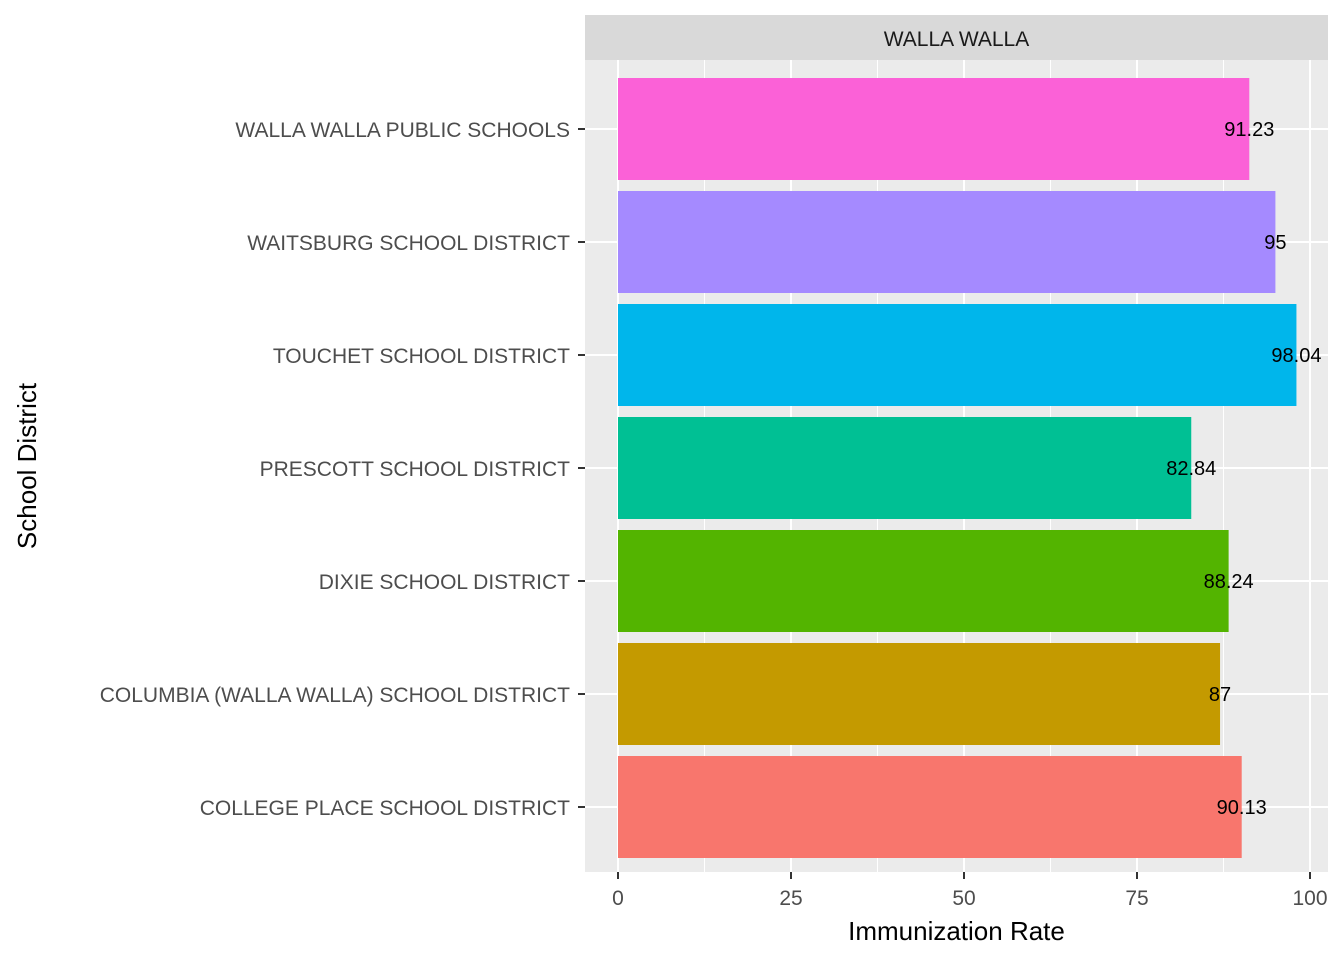 This screenshot has width=1344, height=960. Describe the element at coordinates (402, 130) in the screenshot. I see `y-tick-label: WALLA WALLA PUBLIC SCHOOLS` at that location.